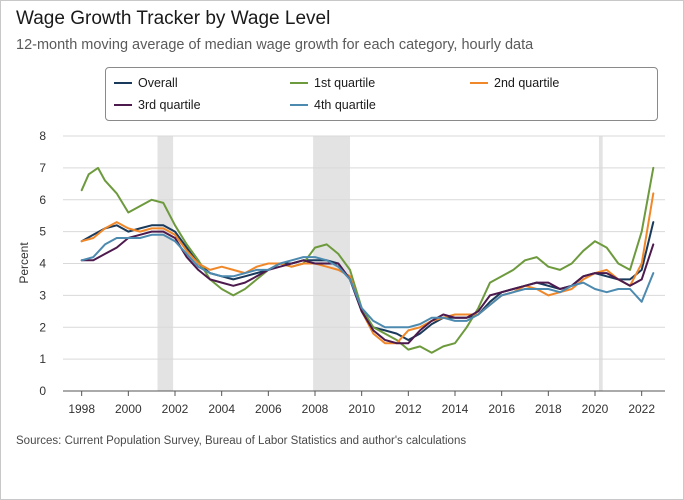 The image size is (684, 500). Describe the element at coordinates (42, 168) in the screenshot. I see `y-tick-label: 7` at that location.